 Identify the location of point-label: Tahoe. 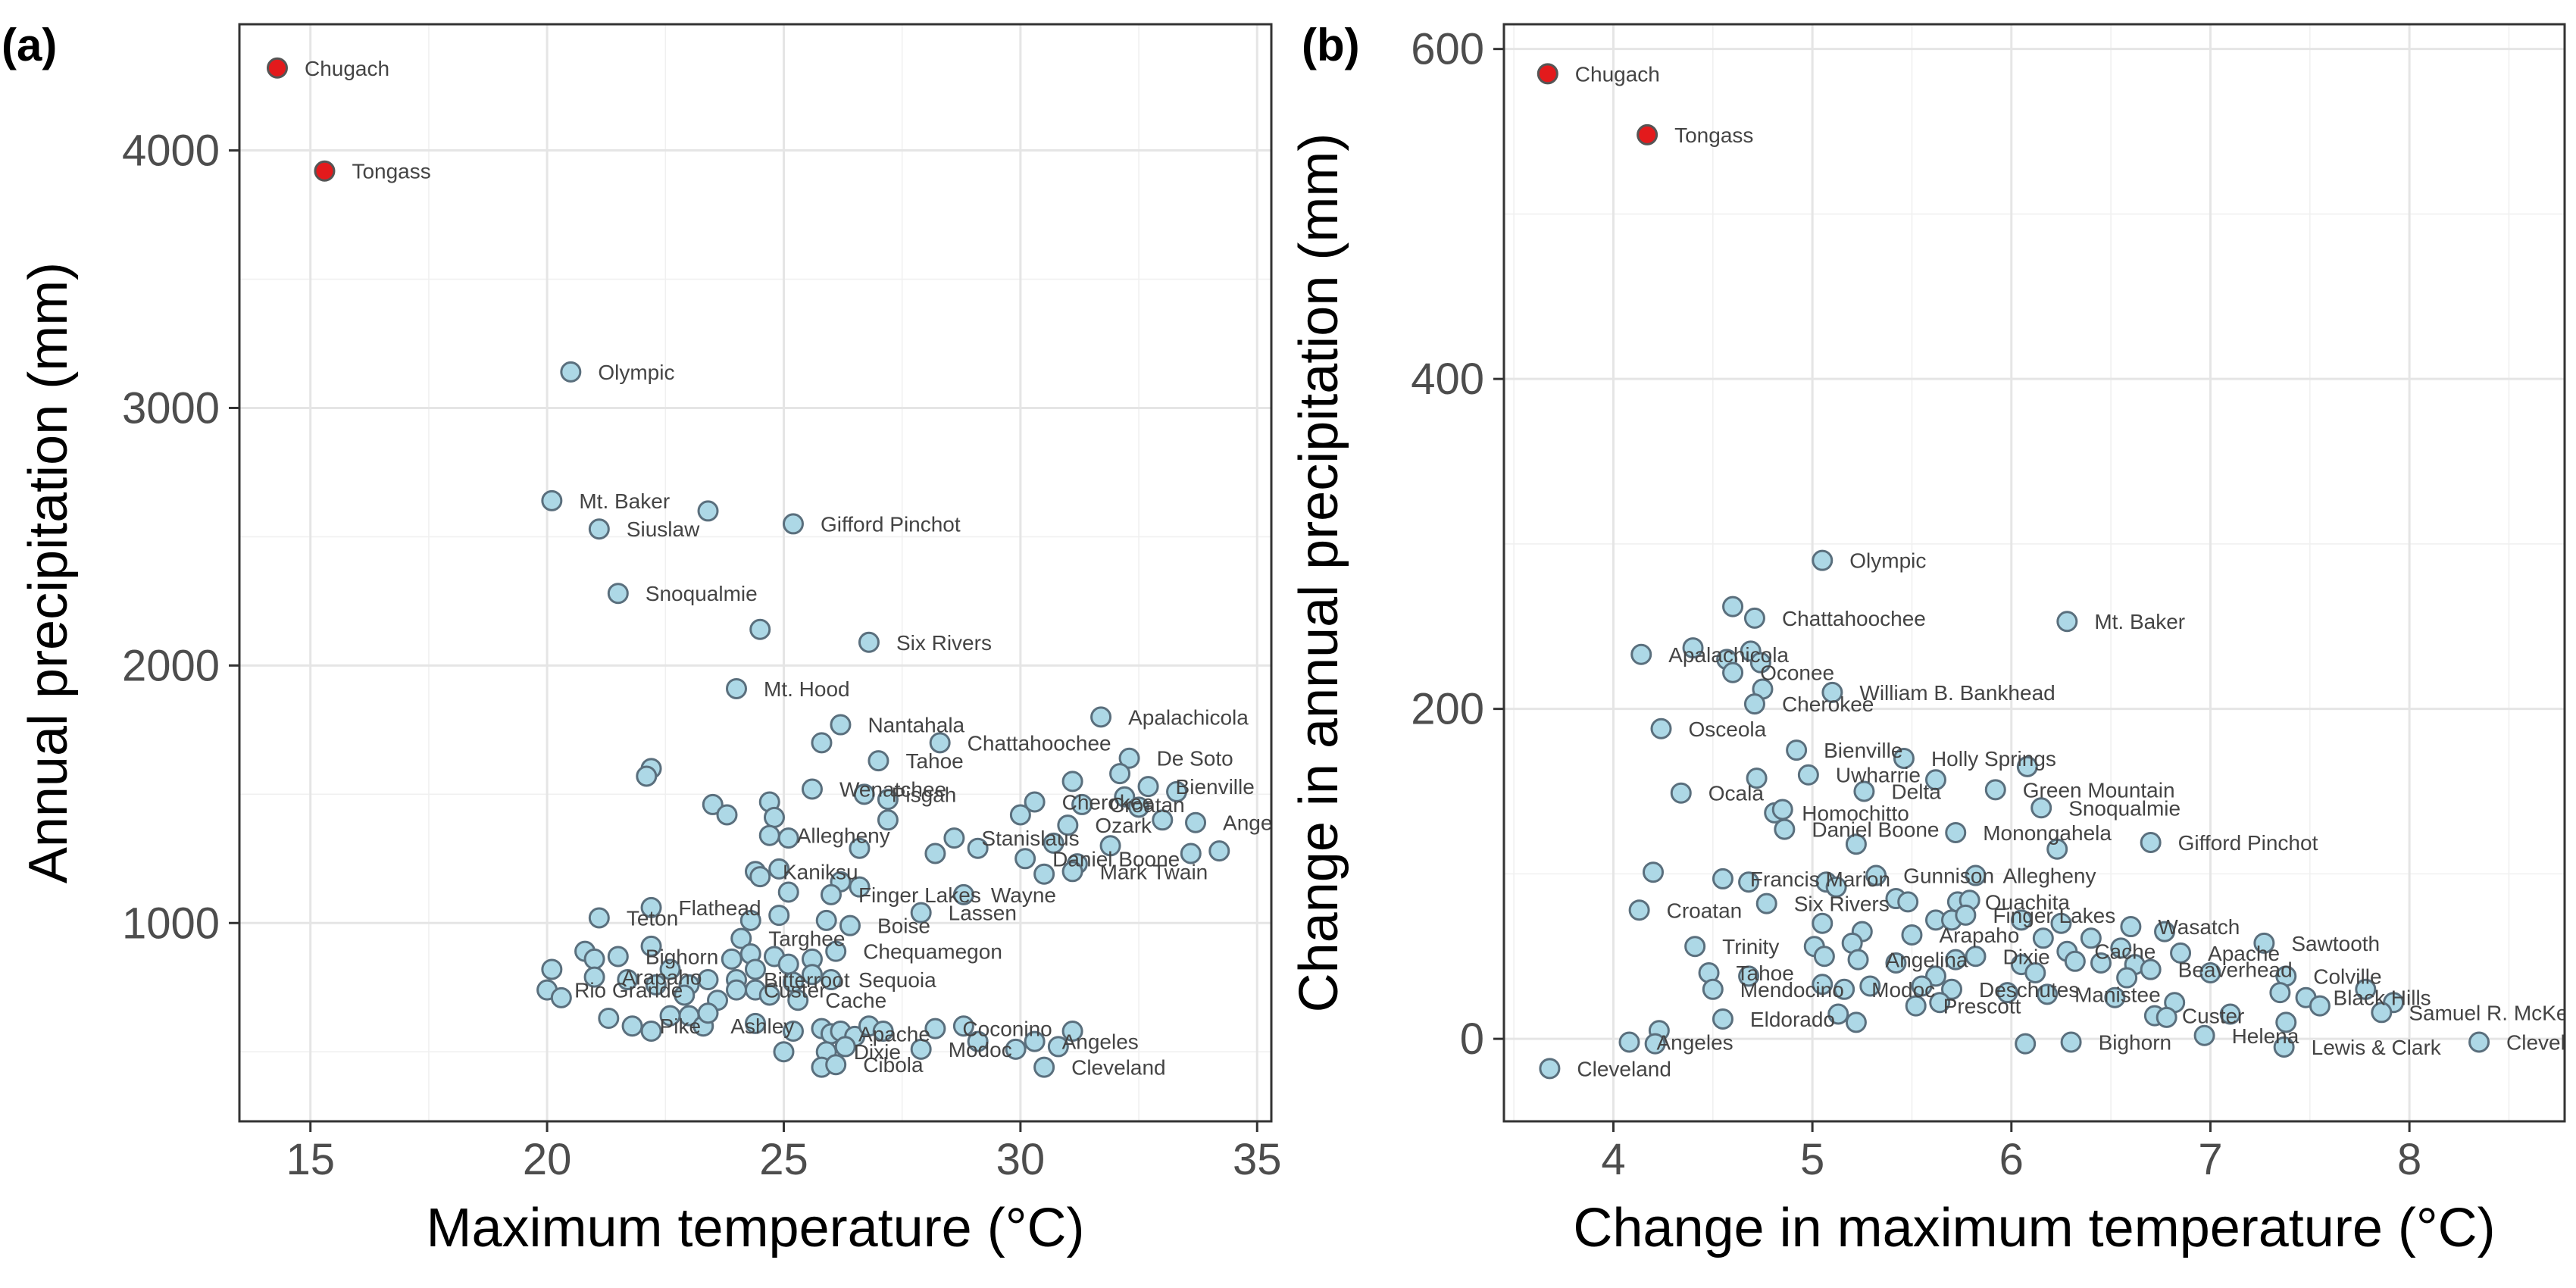
(934, 761).